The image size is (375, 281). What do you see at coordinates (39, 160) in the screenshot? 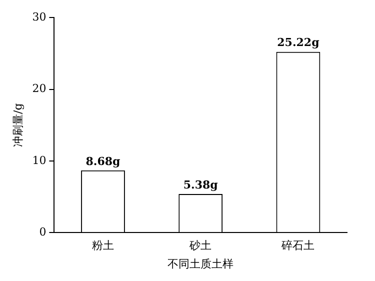
I see `y-tick-label: 10` at bounding box center [39, 160].